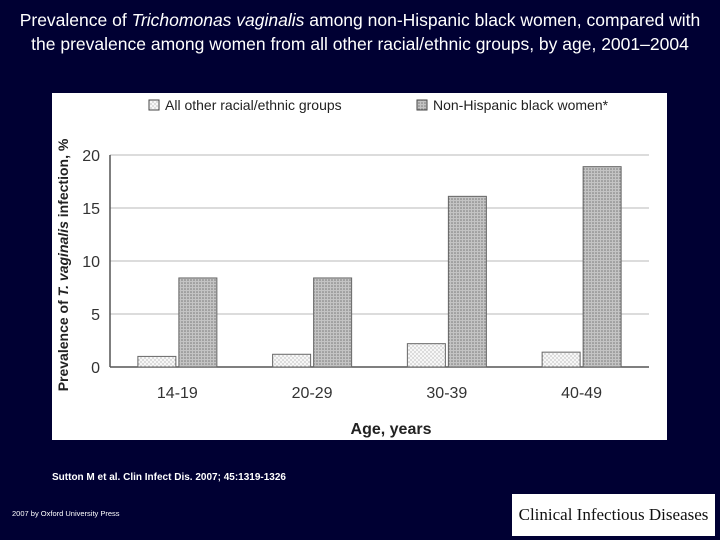 The height and width of the screenshot is (540, 720). I want to click on legend-swatch-black, so click(422, 105).